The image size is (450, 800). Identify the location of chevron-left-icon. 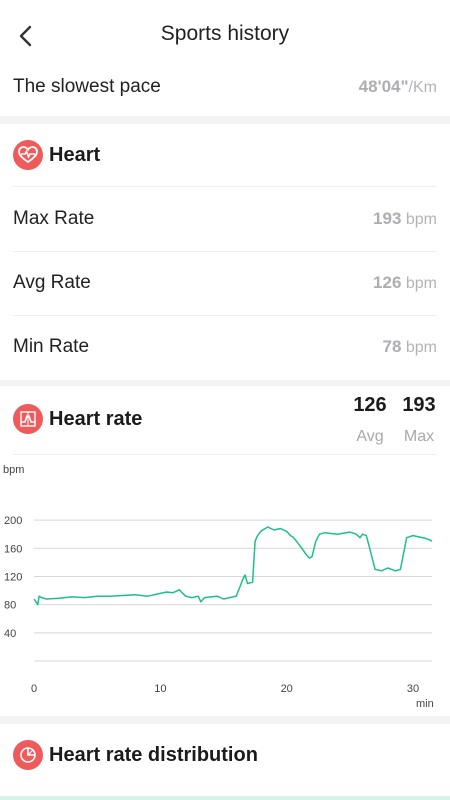
(25, 36).